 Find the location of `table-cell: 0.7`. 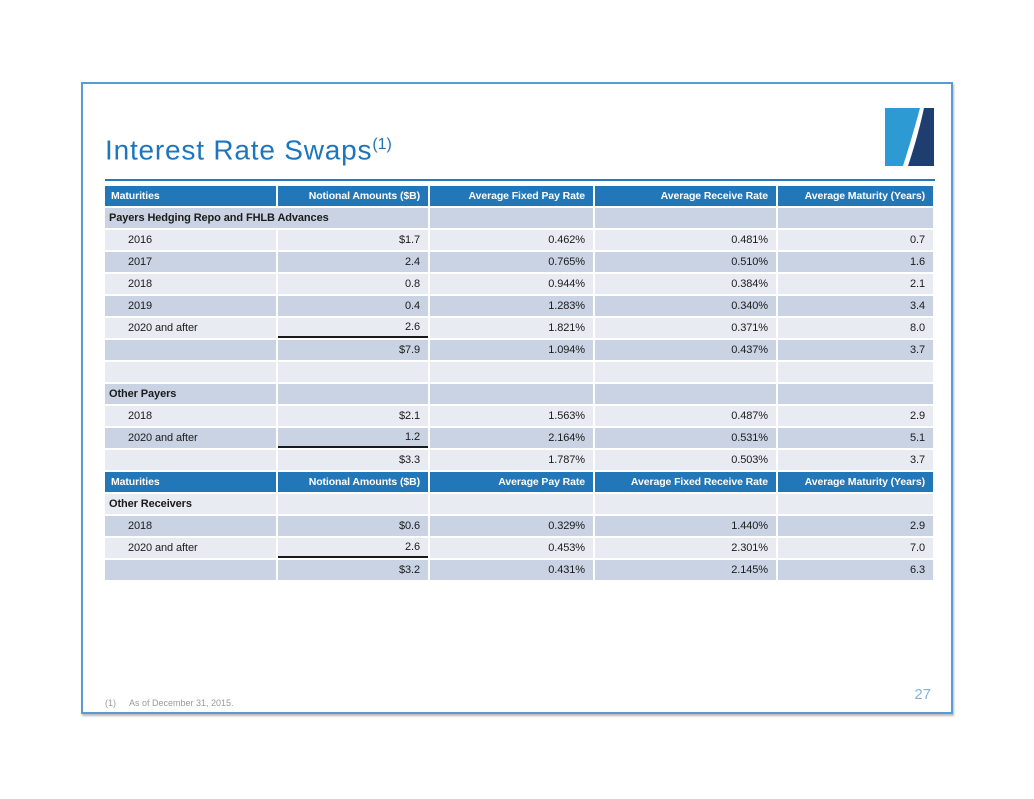

table-cell: 0.7 is located at coordinates (855, 240).